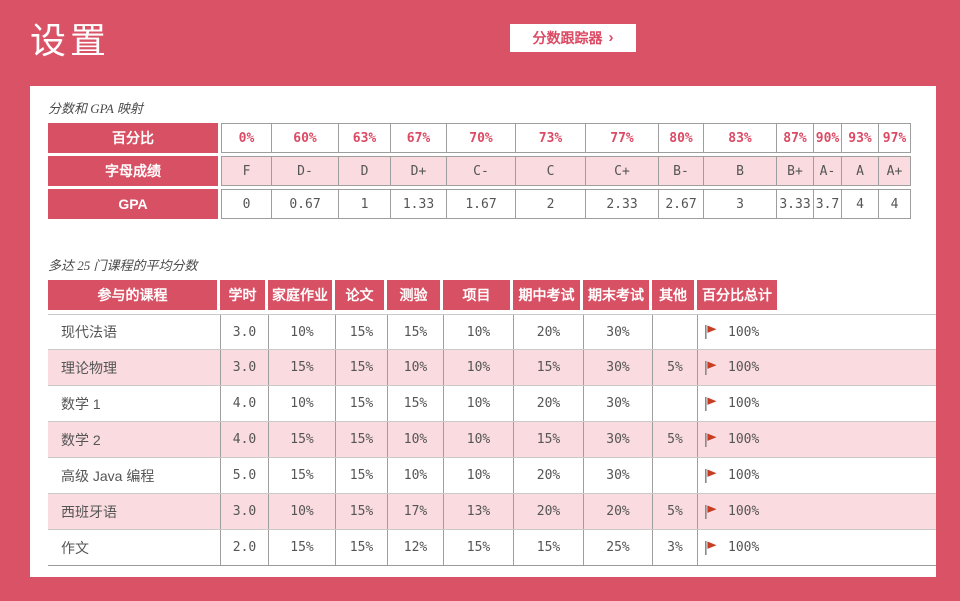 The width and height of the screenshot is (960, 601). What do you see at coordinates (739, 171) in the screenshot?
I see `gpa-cell: B` at bounding box center [739, 171].